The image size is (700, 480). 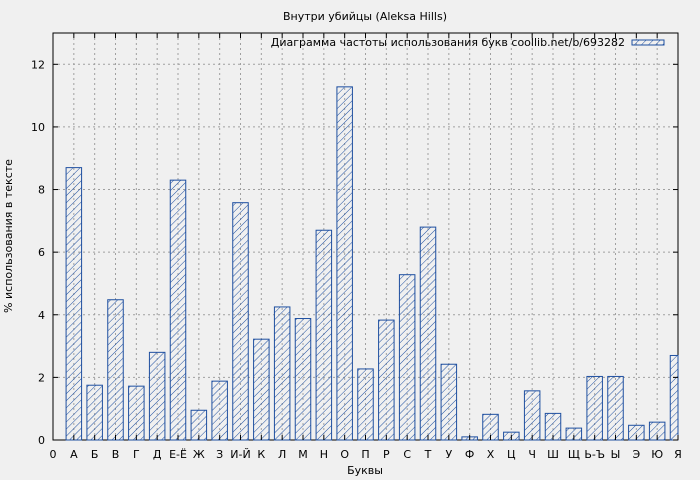 What do you see at coordinates (344, 454) in the screenshot?
I see `x-tick-label: О` at bounding box center [344, 454].